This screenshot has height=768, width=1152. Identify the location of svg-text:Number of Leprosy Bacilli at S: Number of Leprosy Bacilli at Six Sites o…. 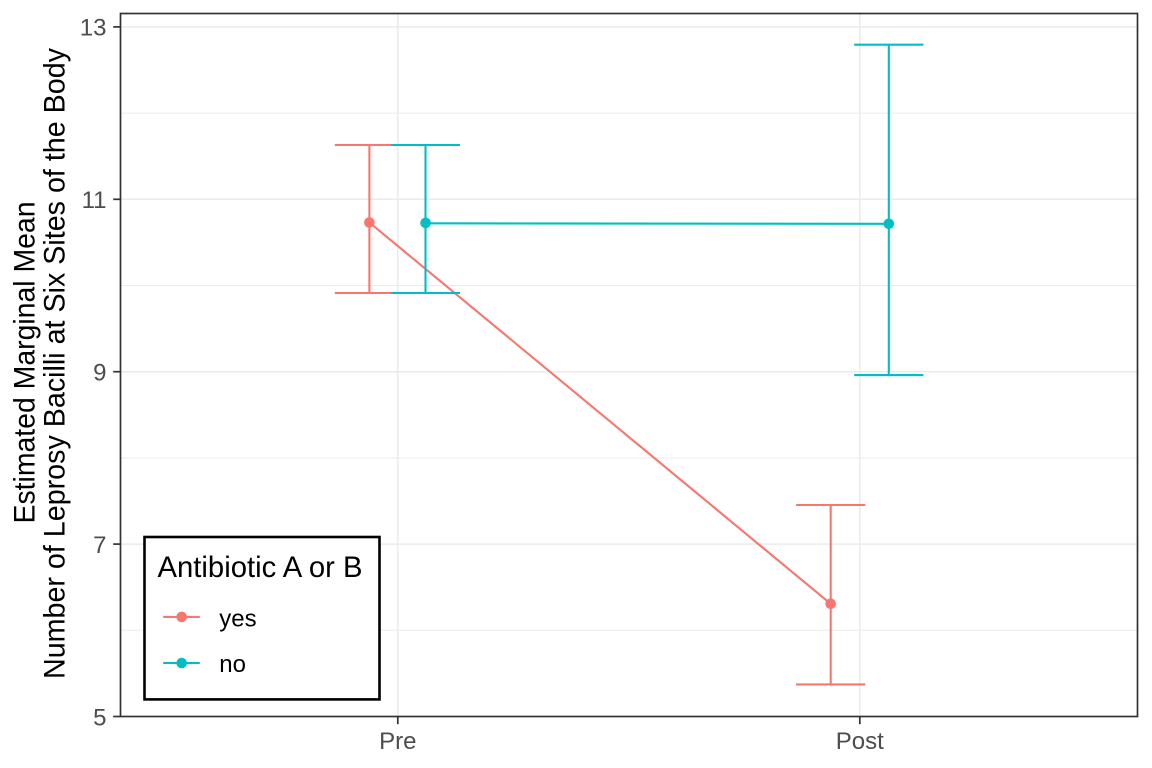
(55, 363).